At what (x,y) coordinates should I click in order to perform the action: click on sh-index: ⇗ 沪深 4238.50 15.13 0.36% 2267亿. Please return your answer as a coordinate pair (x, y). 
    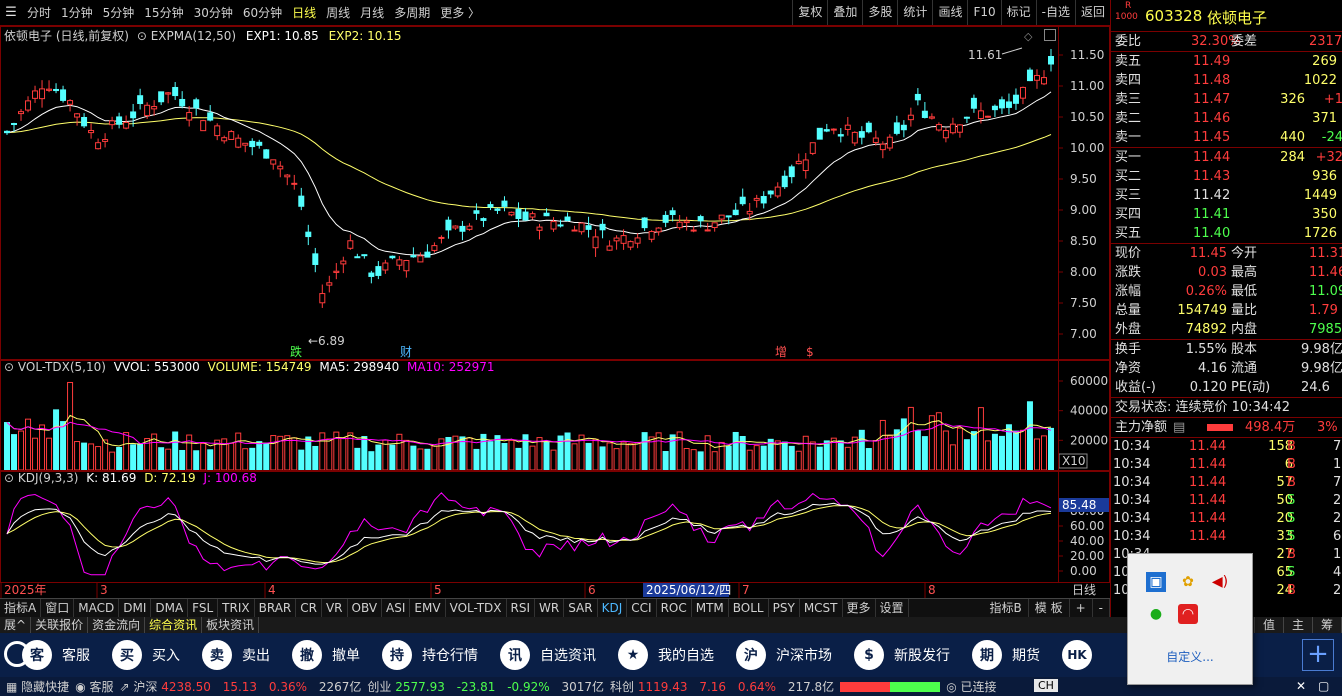
    Looking at the image, I should click on (241, 686).